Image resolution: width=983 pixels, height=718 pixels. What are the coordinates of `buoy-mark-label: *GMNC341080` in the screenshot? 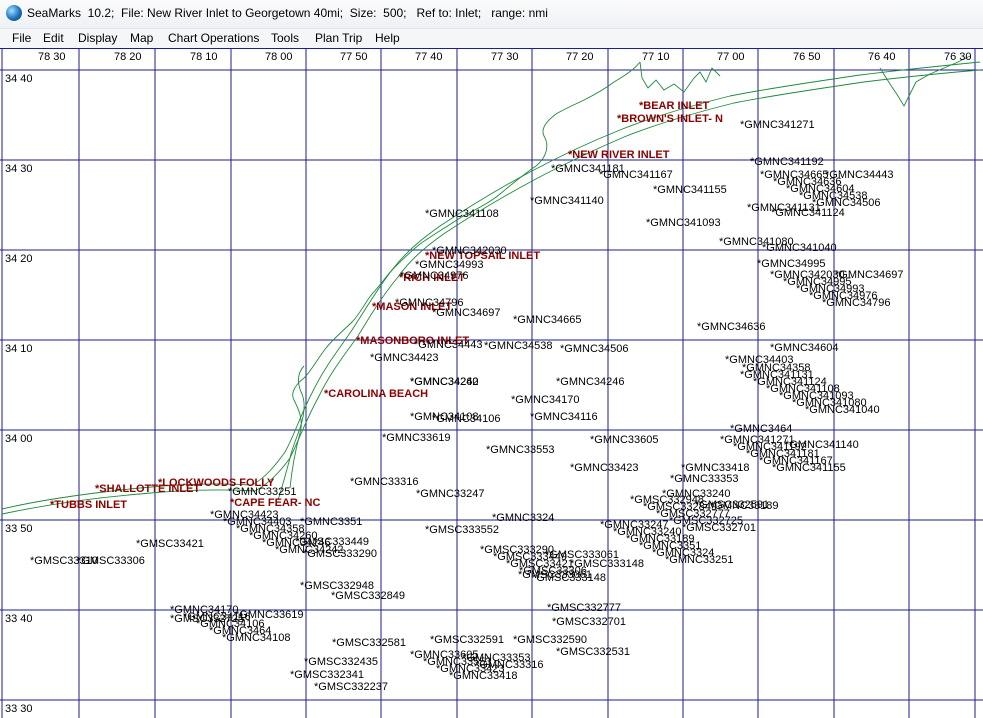 It's located at (756, 242).